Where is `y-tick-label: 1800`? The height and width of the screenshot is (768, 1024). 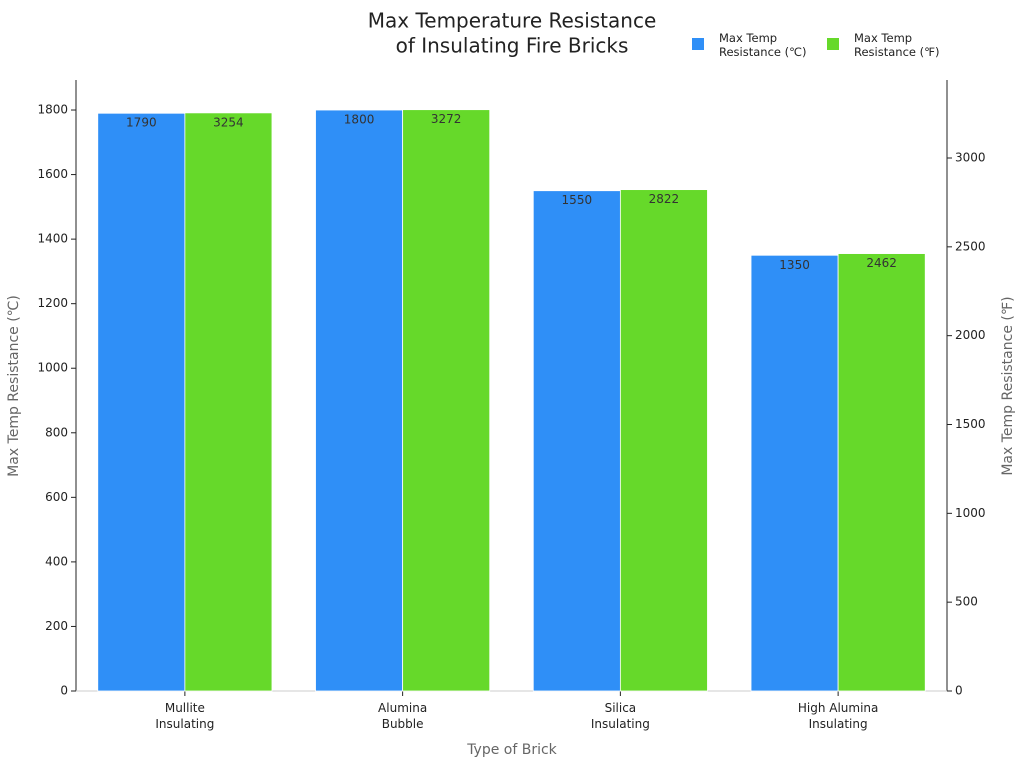
y-tick-label: 1800 is located at coordinates (52, 110).